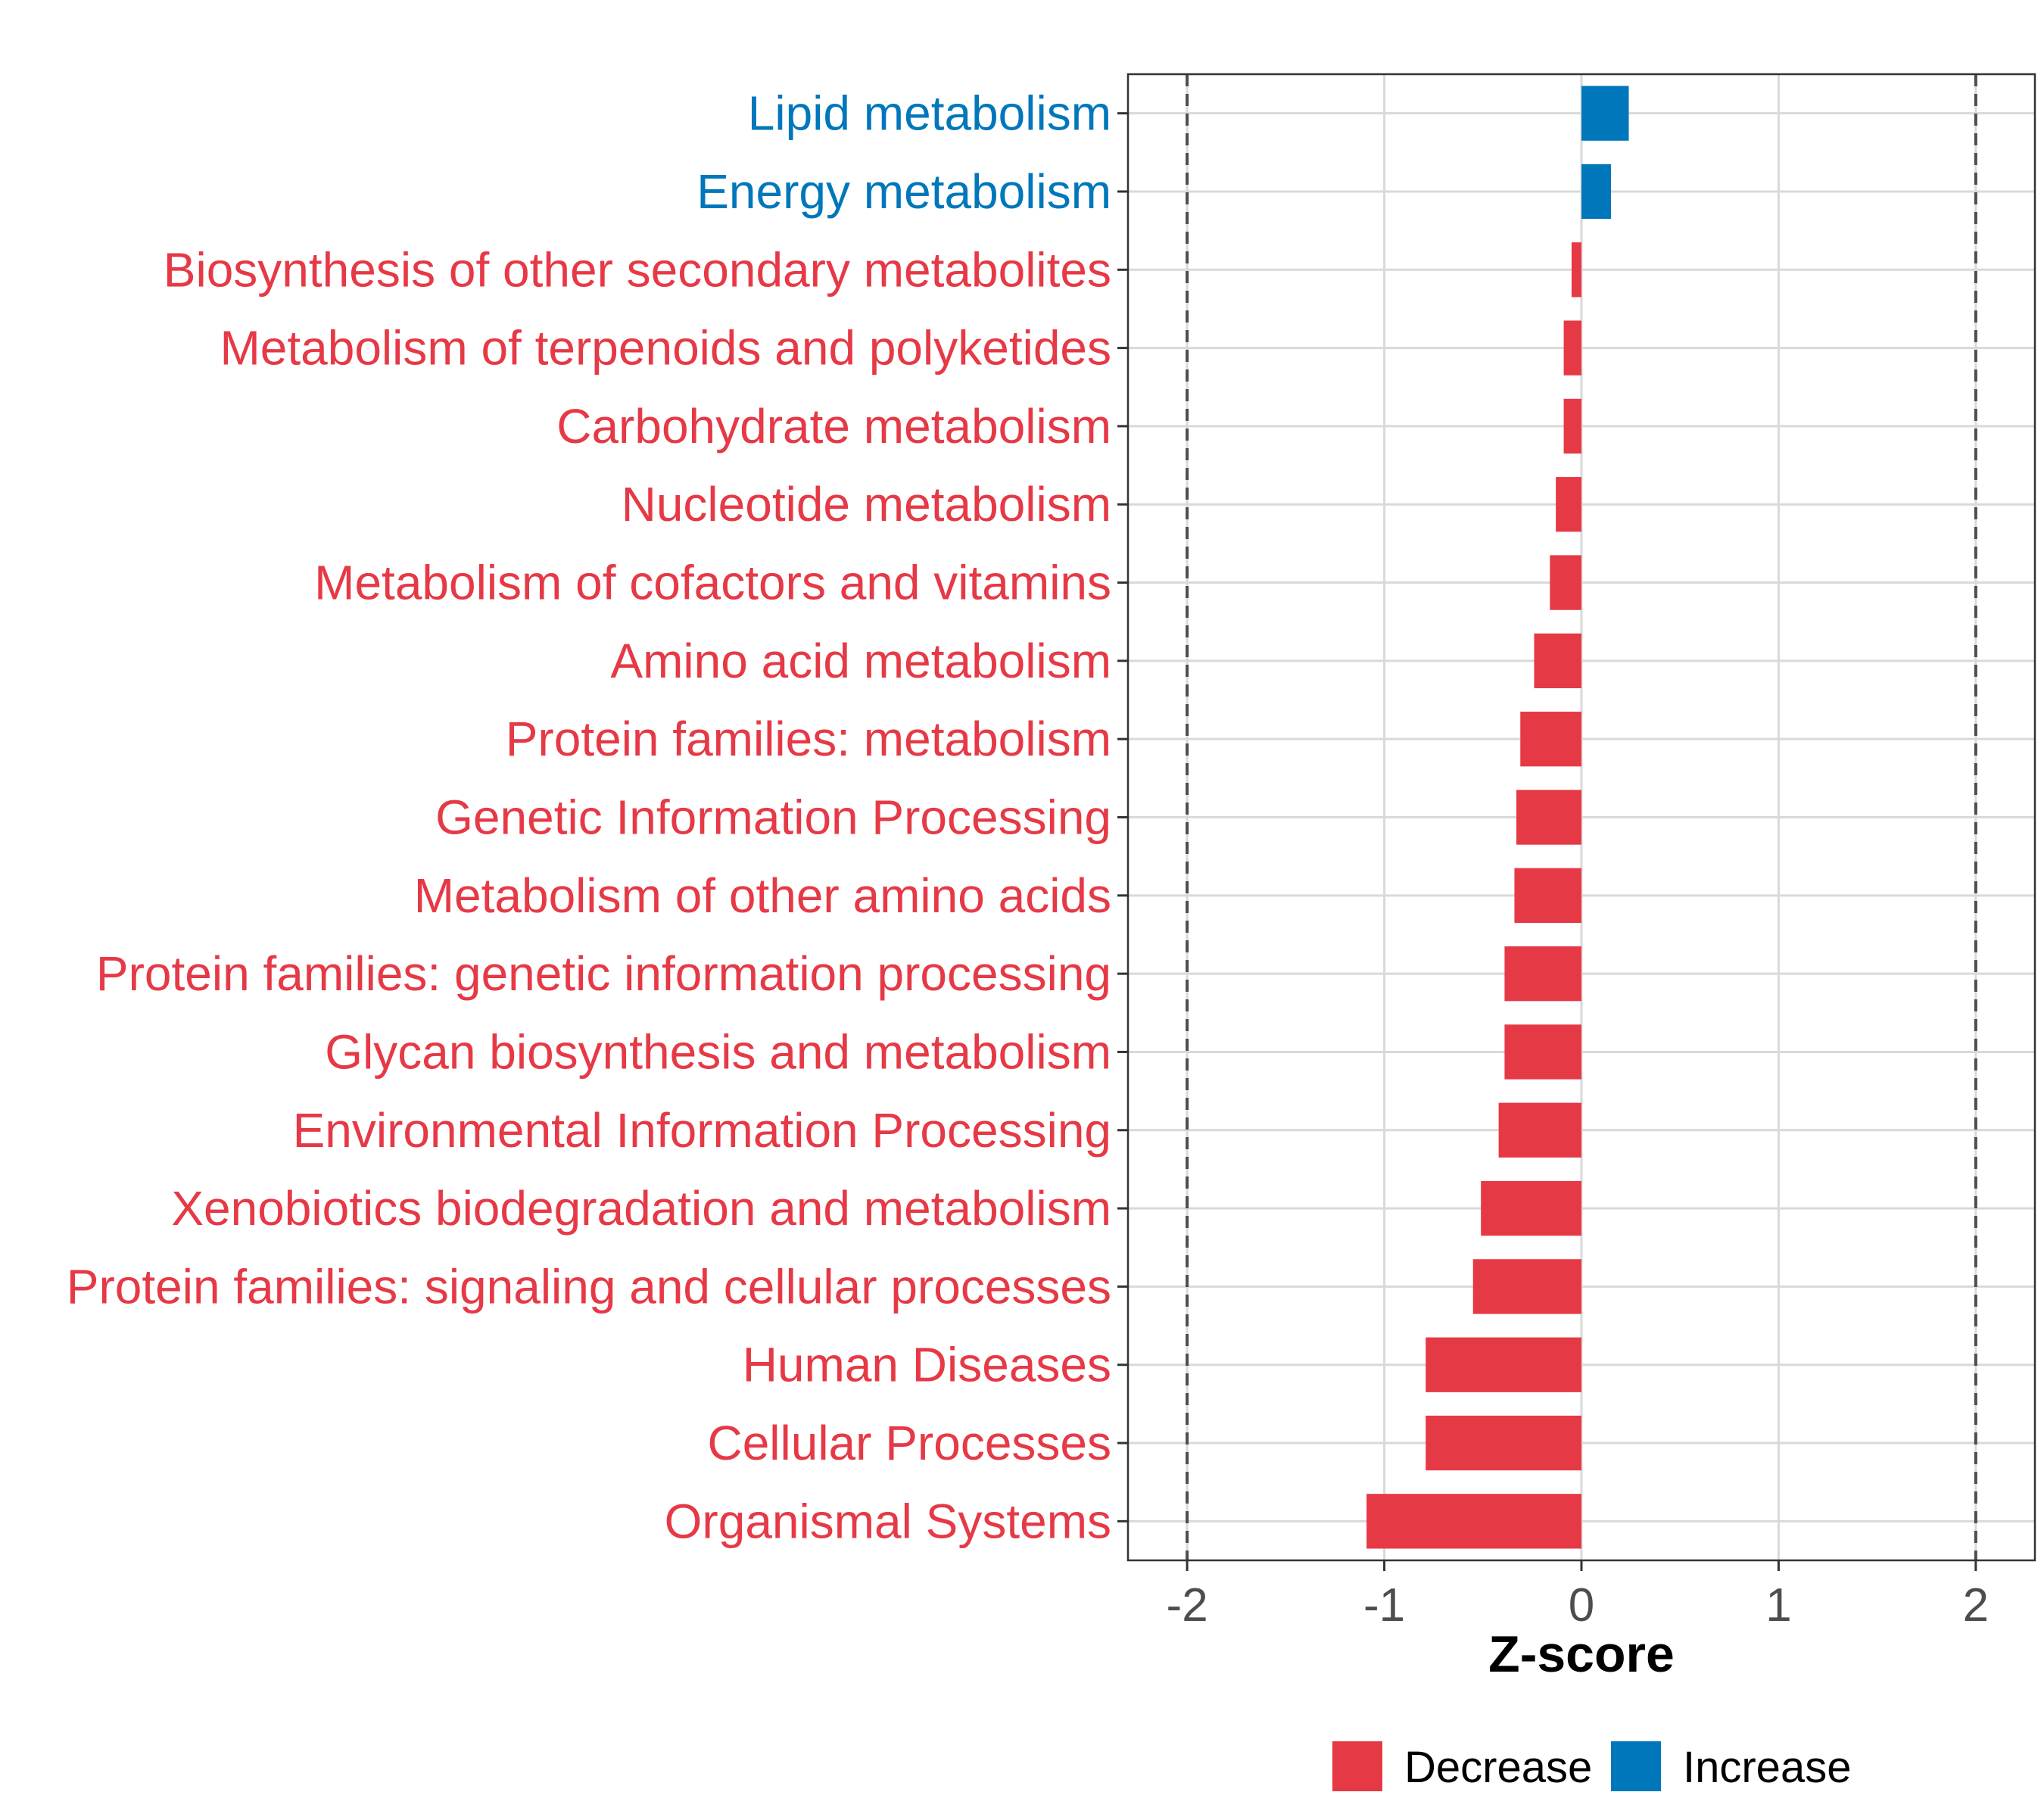  Describe the element at coordinates (861, 661) in the screenshot. I see `category-label: Amino acid metabolism` at that location.